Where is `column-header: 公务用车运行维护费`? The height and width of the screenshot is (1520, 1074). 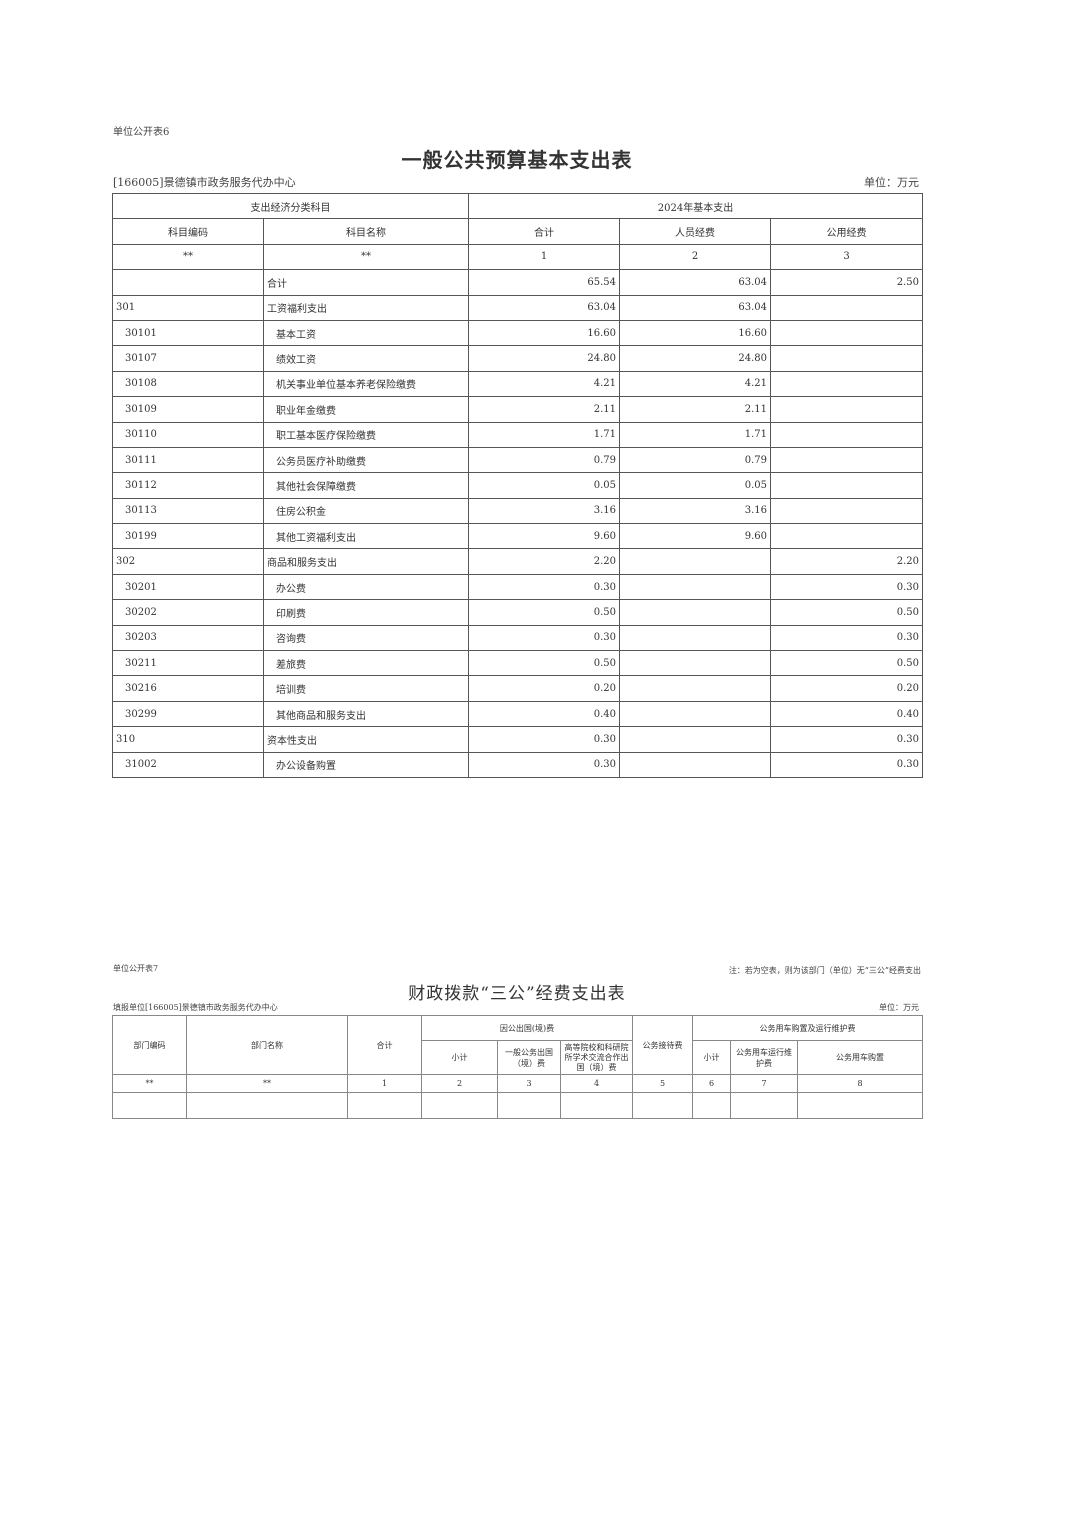 column-header: 公务用车运行维护费 is located at coordinates (764, 1057).